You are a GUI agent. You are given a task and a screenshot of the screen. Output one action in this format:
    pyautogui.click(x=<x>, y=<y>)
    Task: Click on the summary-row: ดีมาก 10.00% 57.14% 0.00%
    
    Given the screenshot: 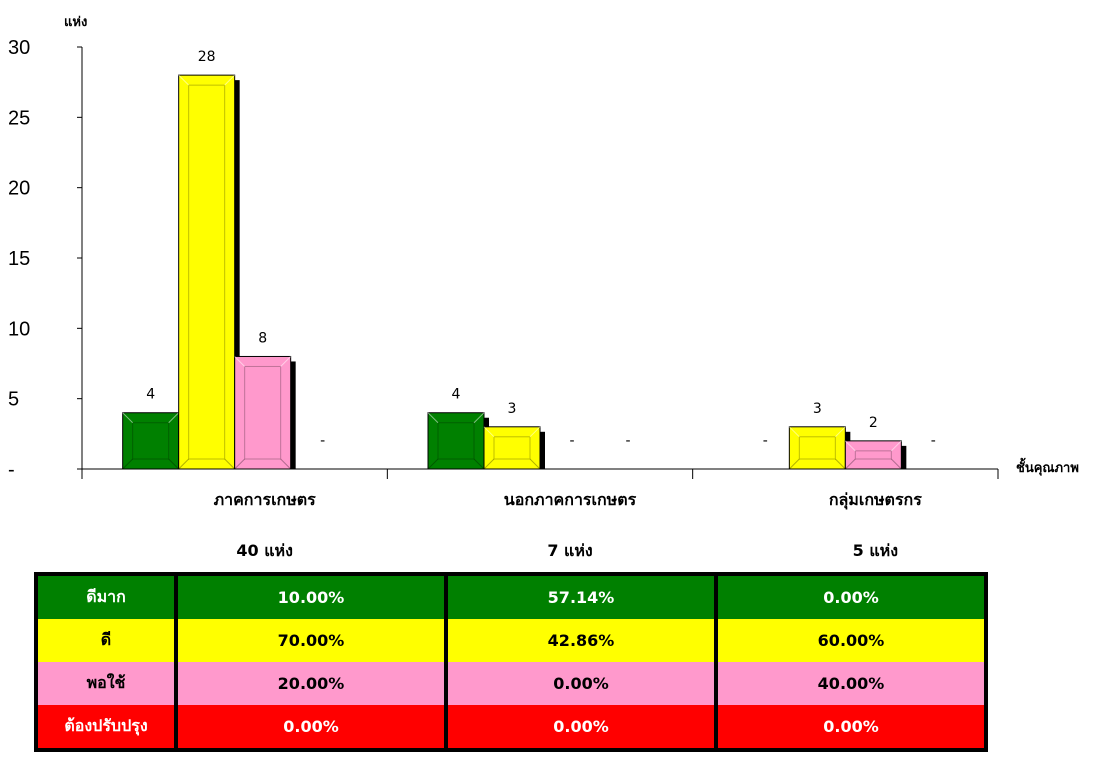 What is the action you would take?
    pyautogui.click(x=511, y=596)
    